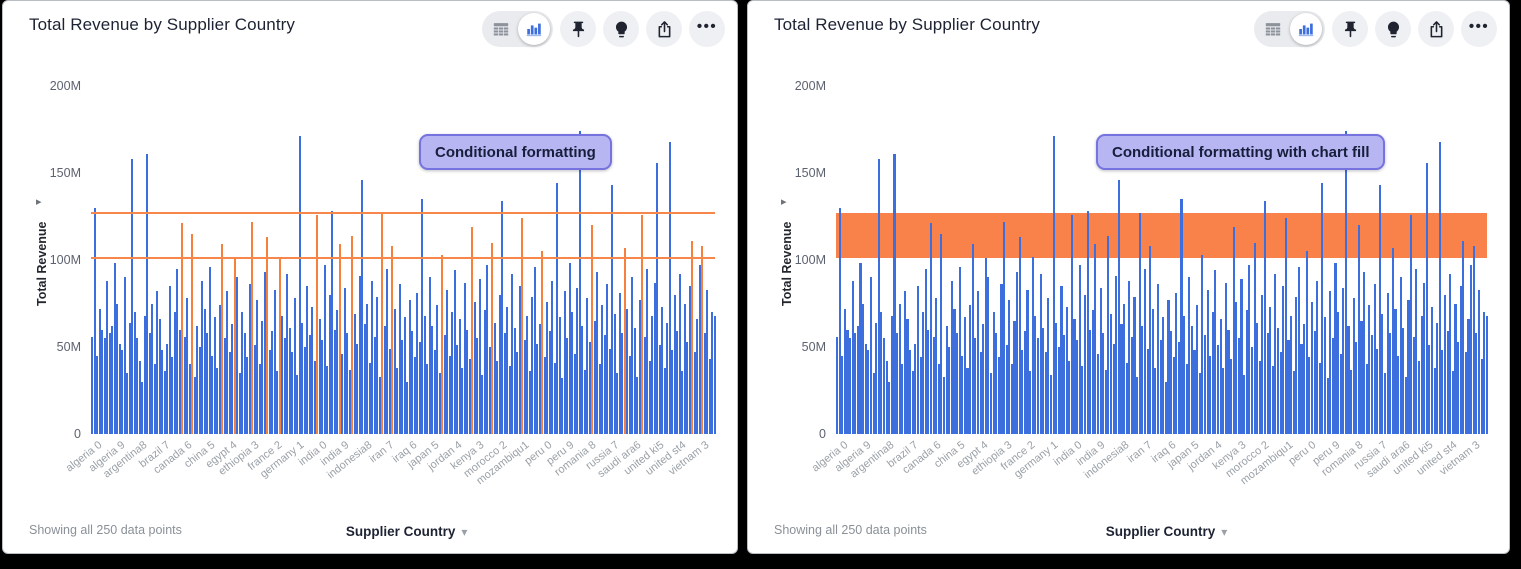 The width and height of the screenshot is (1521, 569). Describe the element at coordinates (784, 202) in the screenshot. I see `y-axis-arrow-icon: ▸` at that location.